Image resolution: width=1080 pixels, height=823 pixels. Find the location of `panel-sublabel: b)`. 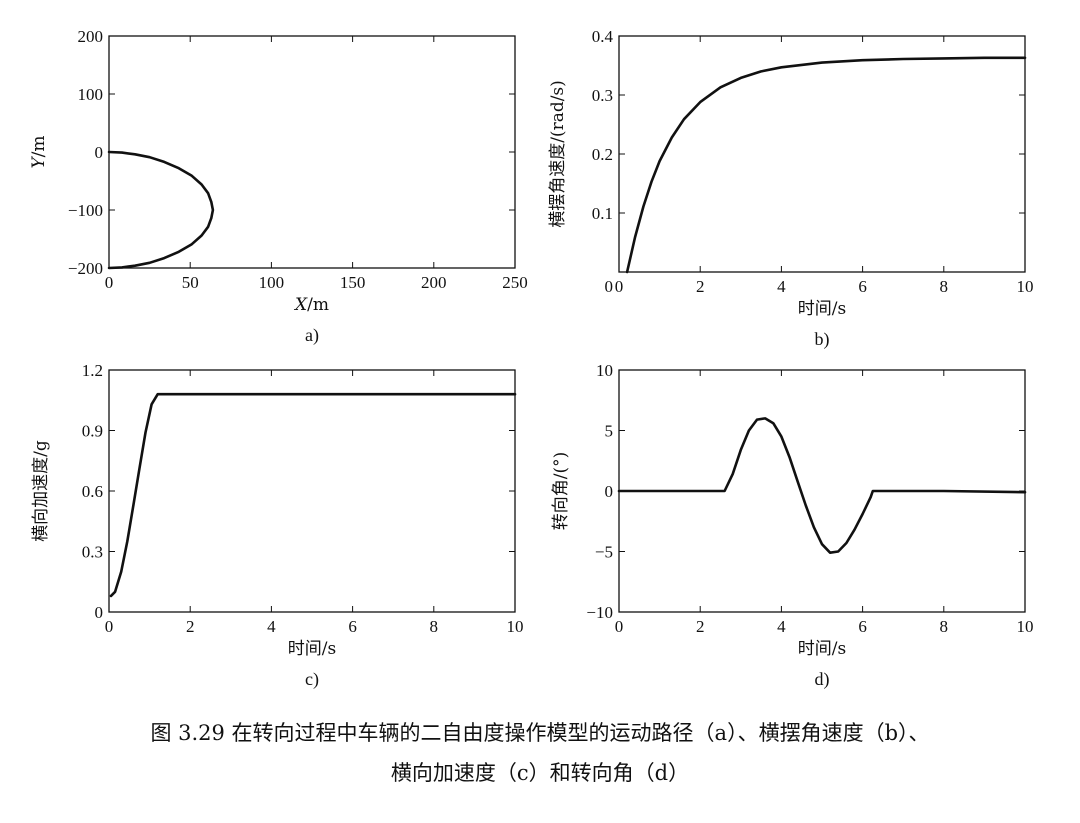

panel-sublabel: b) is located at coordinates (822, 339).